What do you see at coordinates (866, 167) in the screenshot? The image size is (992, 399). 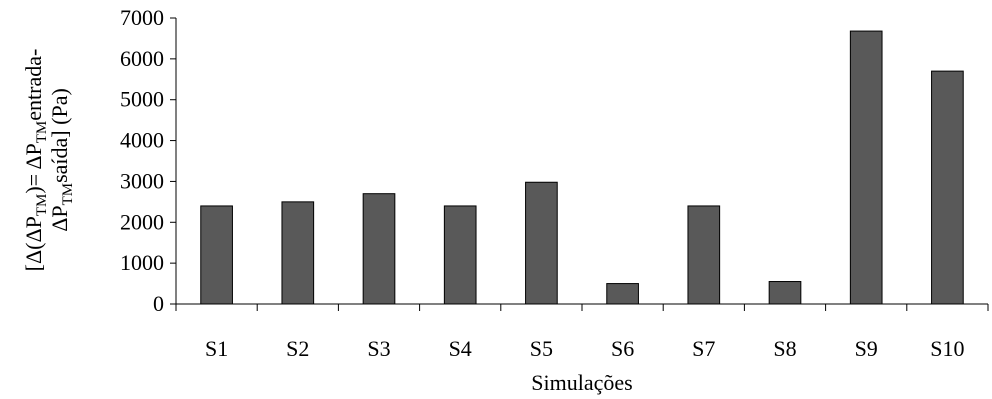 I see `bar-s9` at bounding box center [866, 167].